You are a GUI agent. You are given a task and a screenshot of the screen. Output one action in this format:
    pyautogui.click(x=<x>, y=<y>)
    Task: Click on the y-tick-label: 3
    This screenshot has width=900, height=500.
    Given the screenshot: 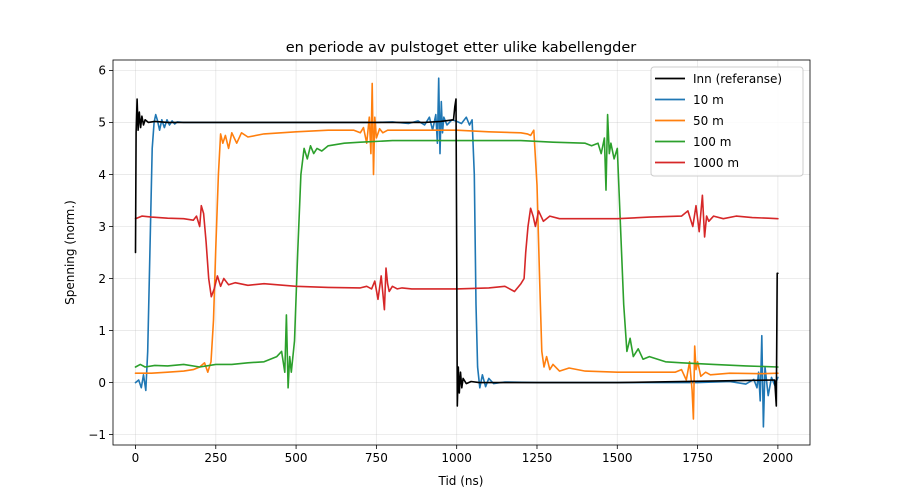 What is the action you would take?
    pyautogui.click(x=102, y=227)
    